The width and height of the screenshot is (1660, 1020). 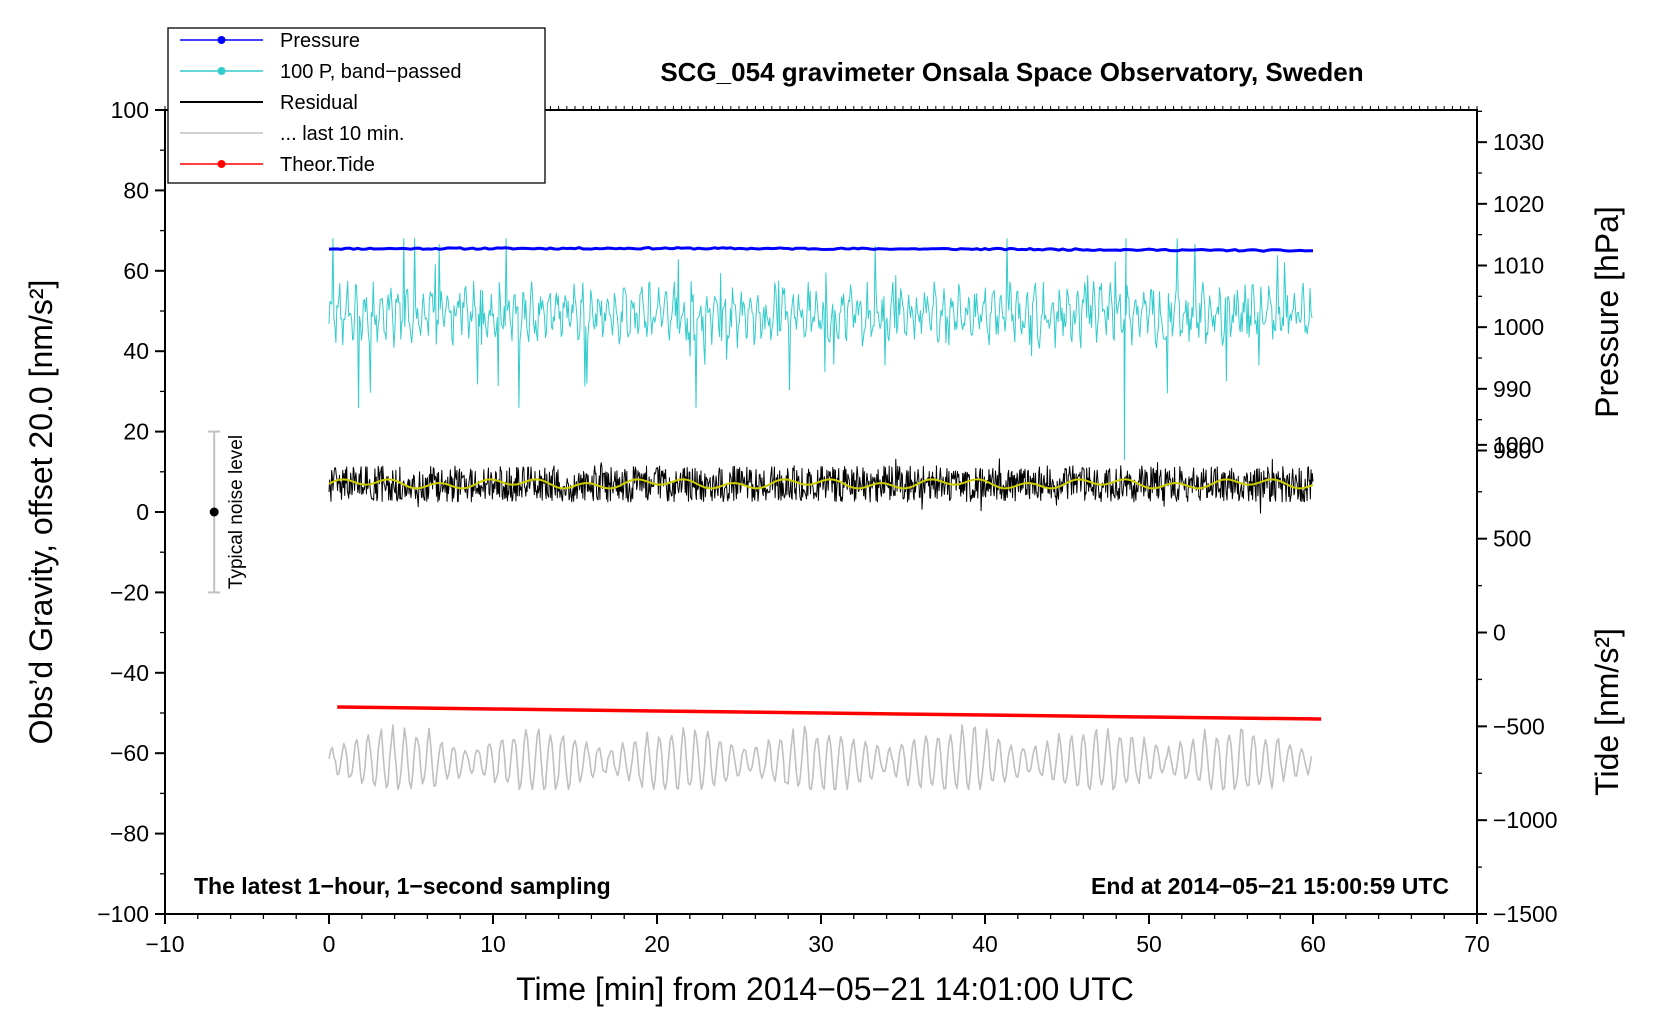 What do you see at coordinates (236, 512) in the screenshot?
I see `noise-level-label: Typical noise level` at bounding box center [236, 512].